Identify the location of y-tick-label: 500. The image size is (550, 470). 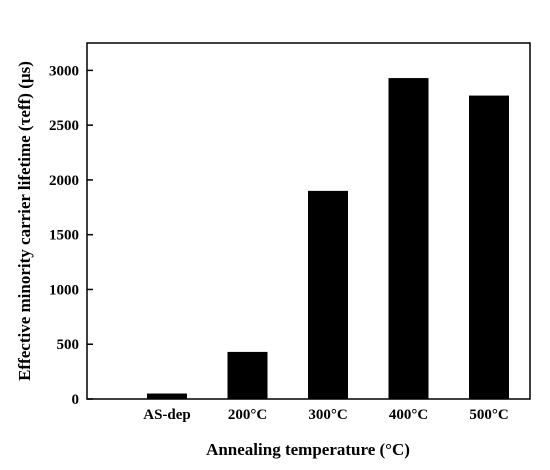
(68, 345).